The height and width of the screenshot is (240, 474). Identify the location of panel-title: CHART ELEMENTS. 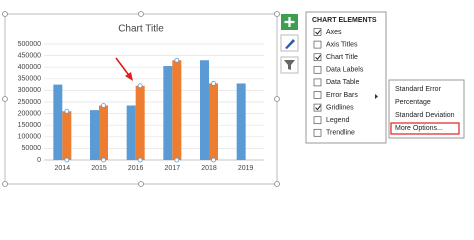
(344, 20).